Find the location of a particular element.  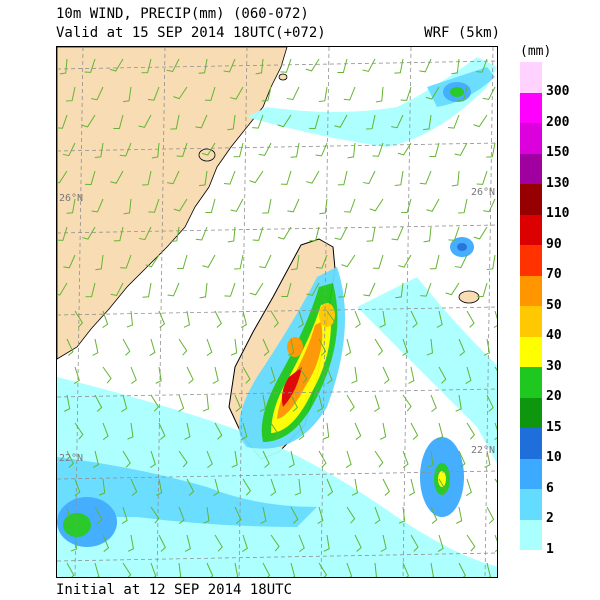

precip-cell is located at coordinates (77, 525).